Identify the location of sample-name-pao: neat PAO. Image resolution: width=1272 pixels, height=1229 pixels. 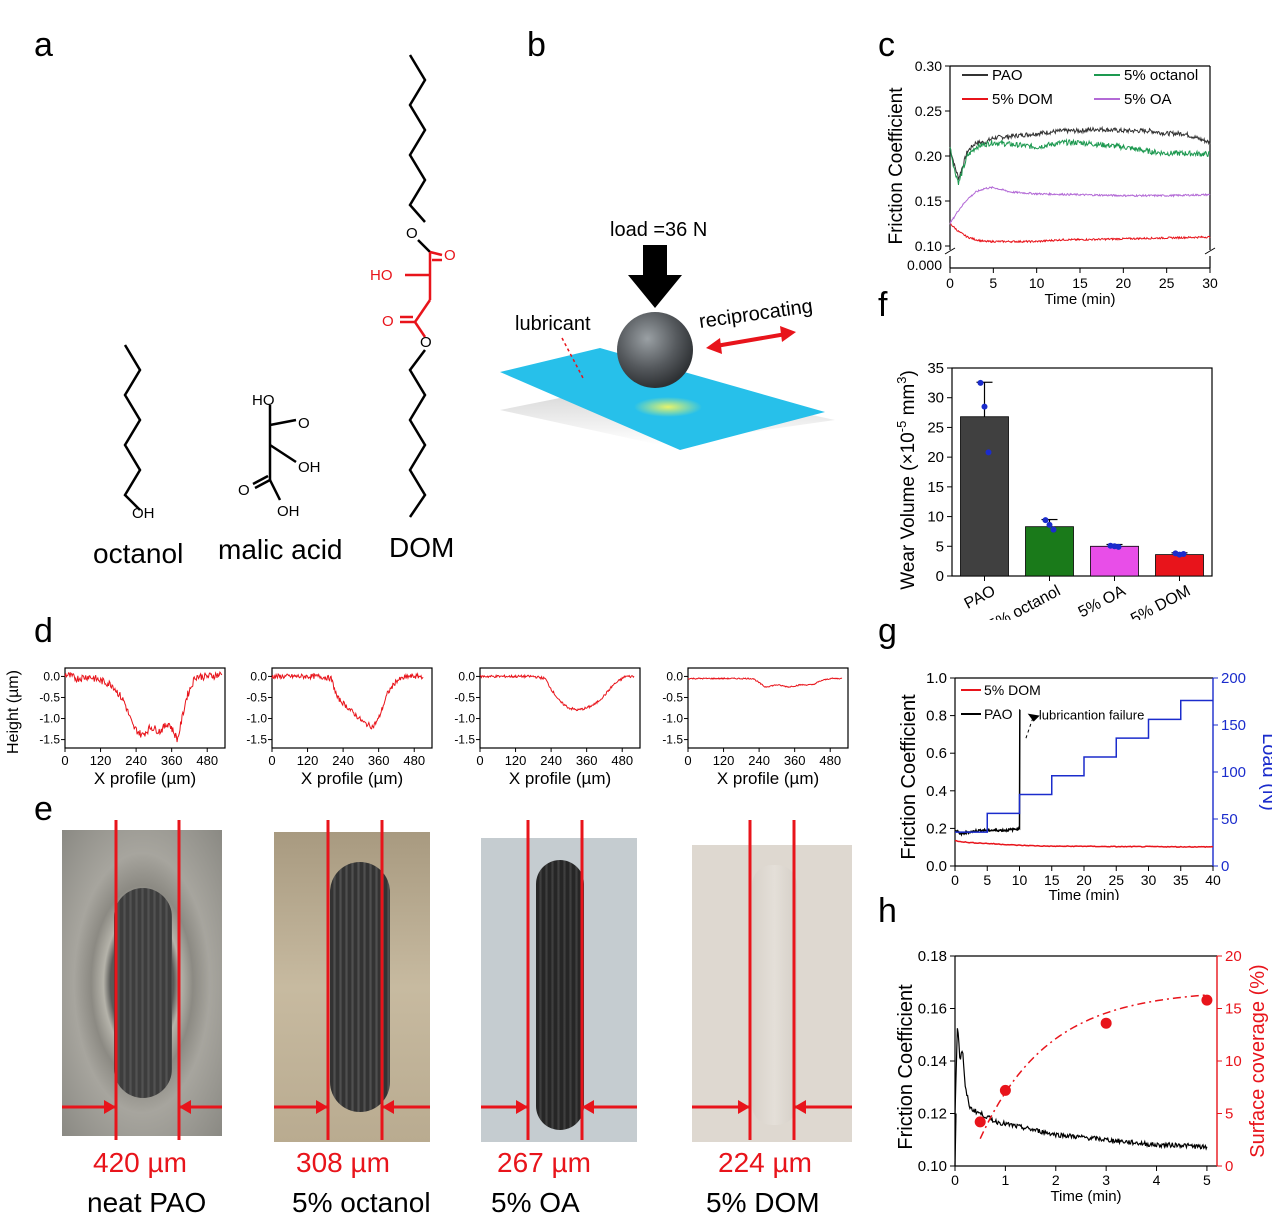
(147, 1202).